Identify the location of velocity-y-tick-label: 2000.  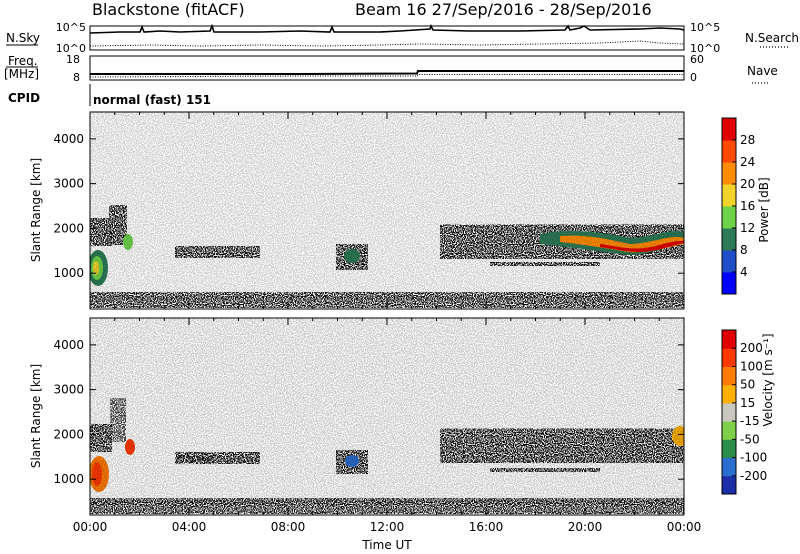
(68, 434).